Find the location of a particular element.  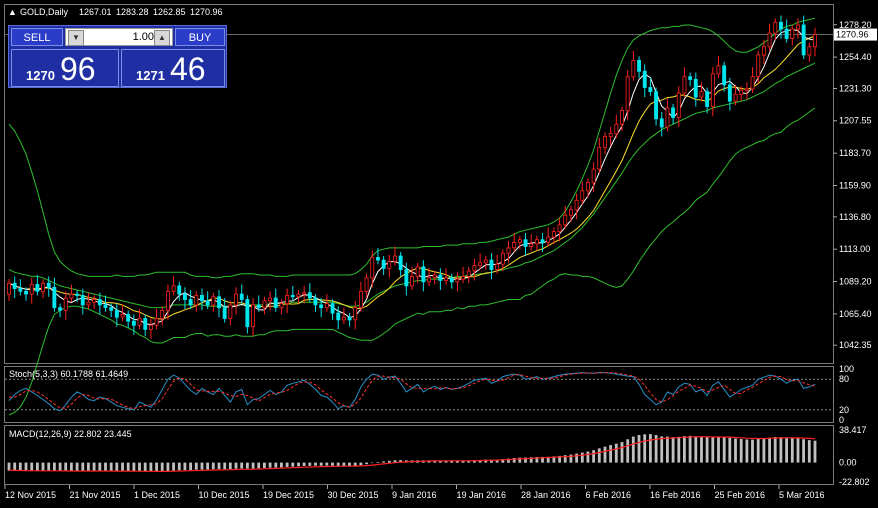

time-tick-label: 30 Dec 2015 is located at coordinates (353, 495).